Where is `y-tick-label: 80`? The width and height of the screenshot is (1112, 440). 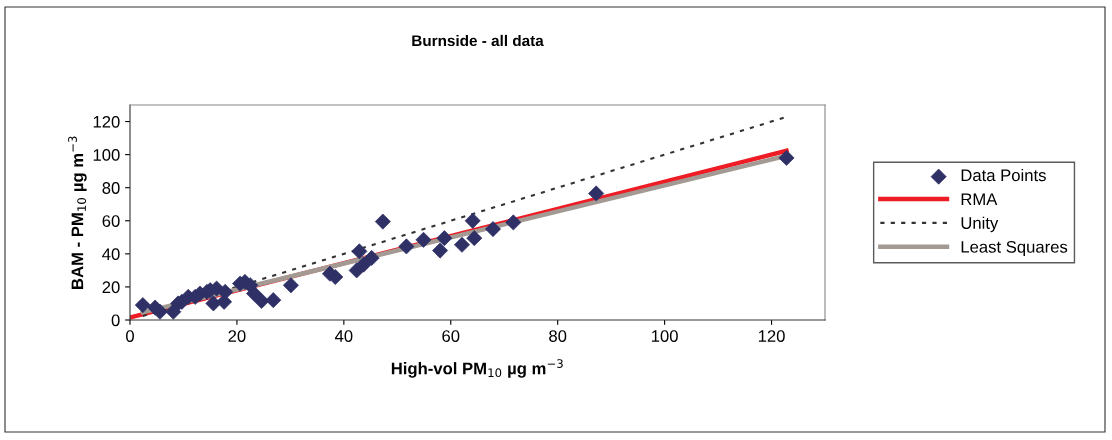 y-tick-label: 80 is located at coordinates (111, 188).